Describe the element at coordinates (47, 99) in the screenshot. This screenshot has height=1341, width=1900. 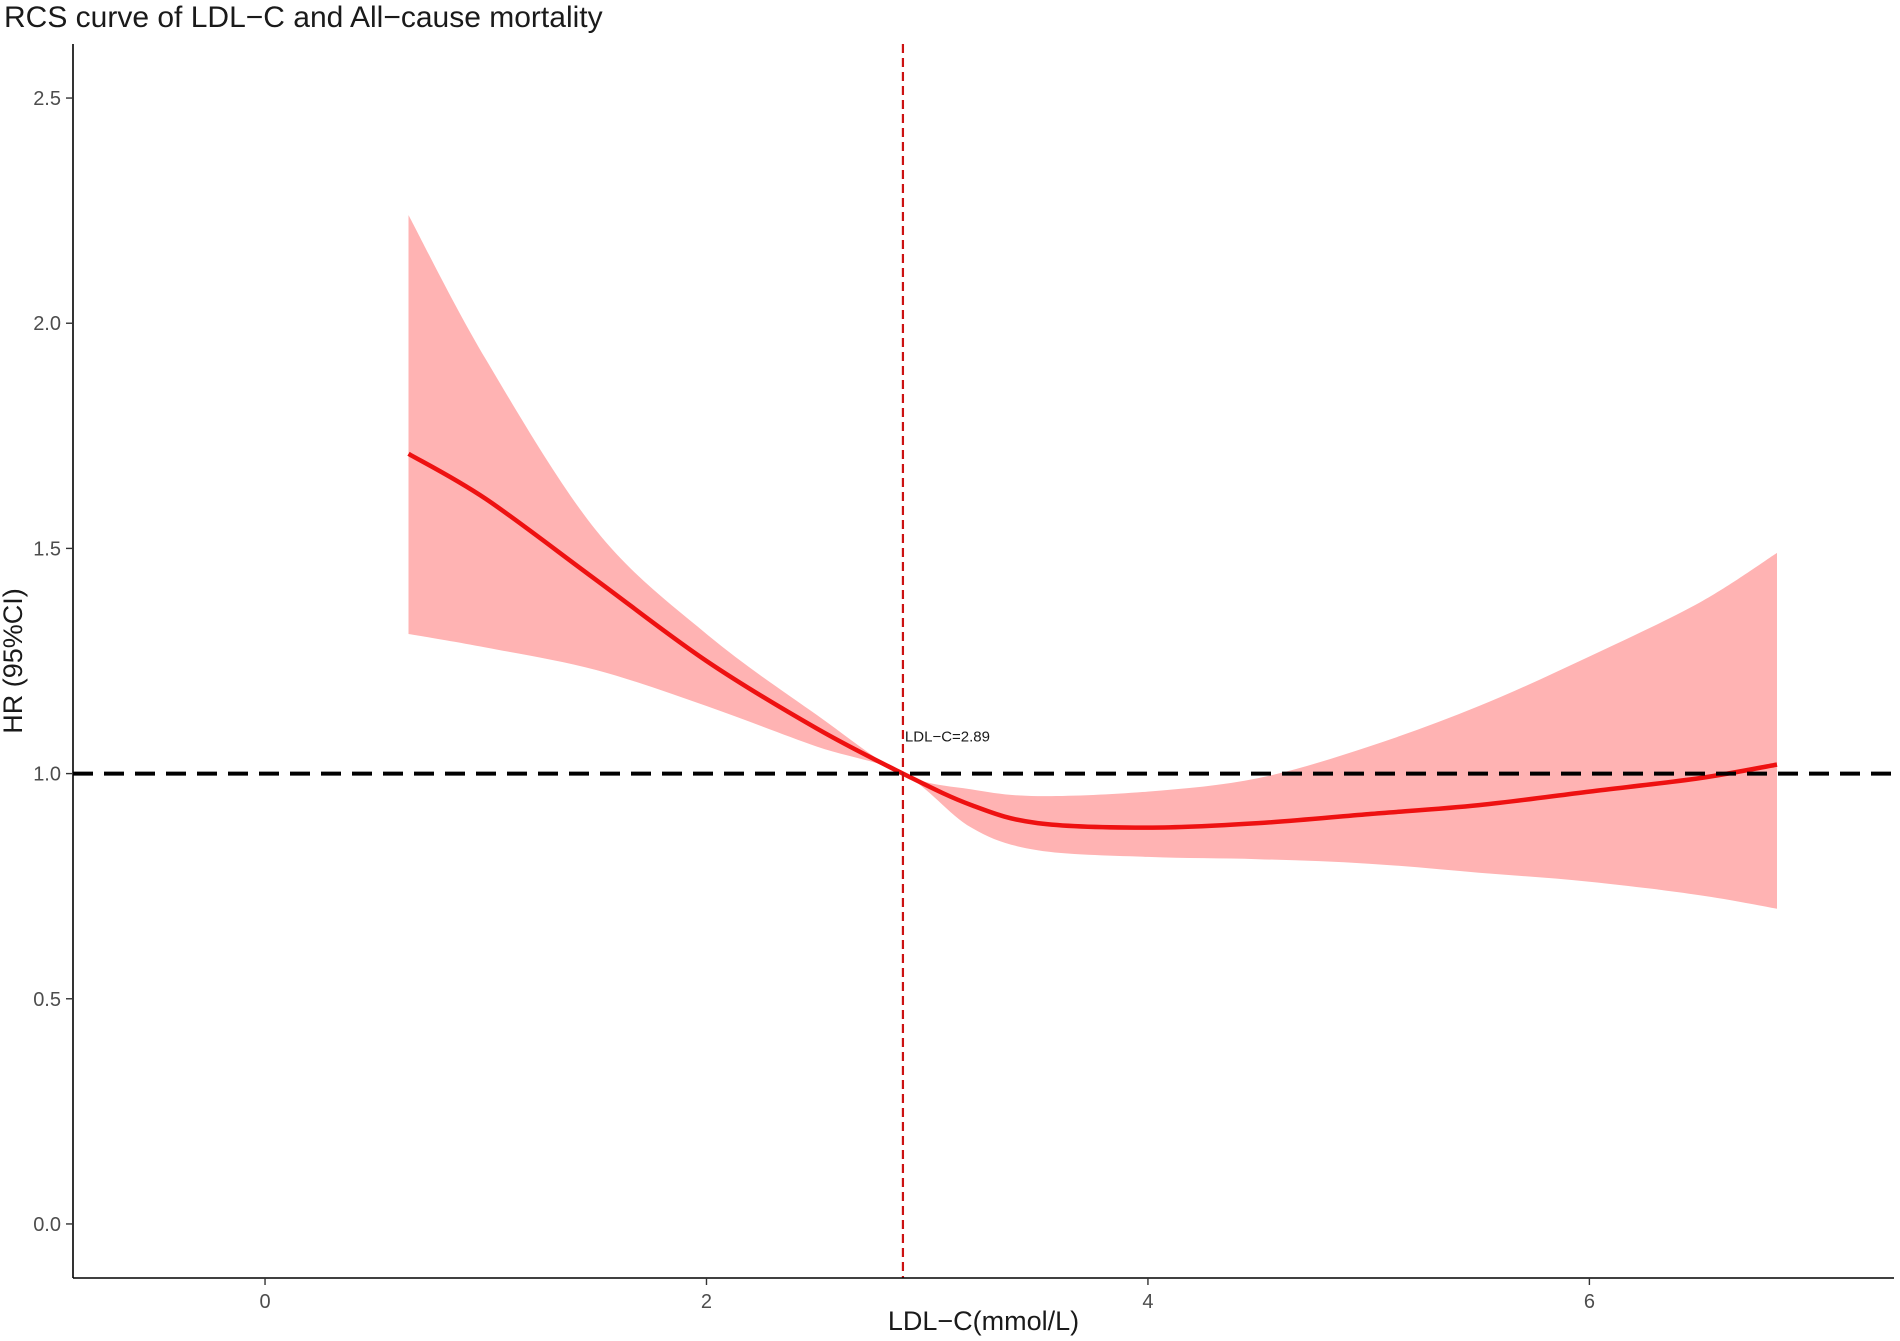
I see `y-tick-label: 2.5` at that location.